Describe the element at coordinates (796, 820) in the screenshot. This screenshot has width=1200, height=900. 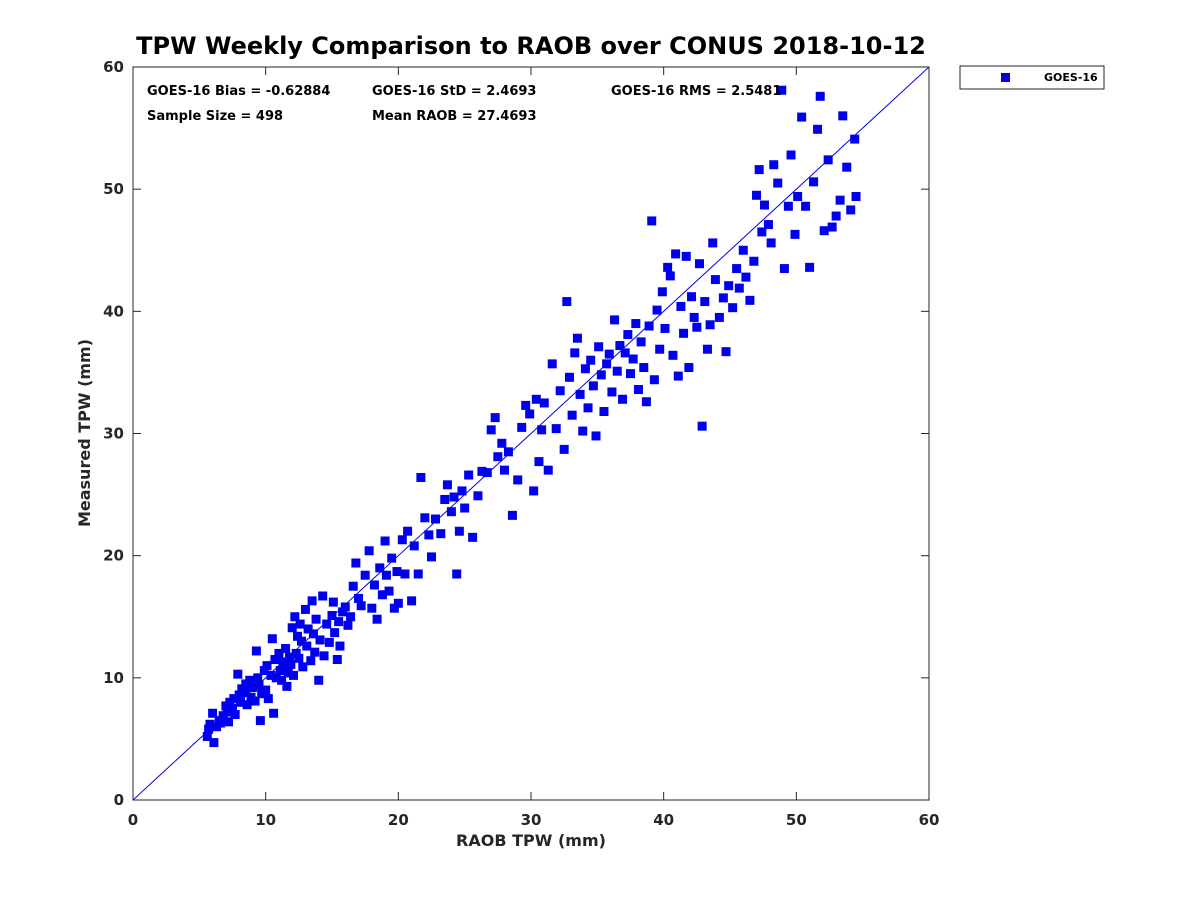
I see `x-tick-label: 50` at that location.